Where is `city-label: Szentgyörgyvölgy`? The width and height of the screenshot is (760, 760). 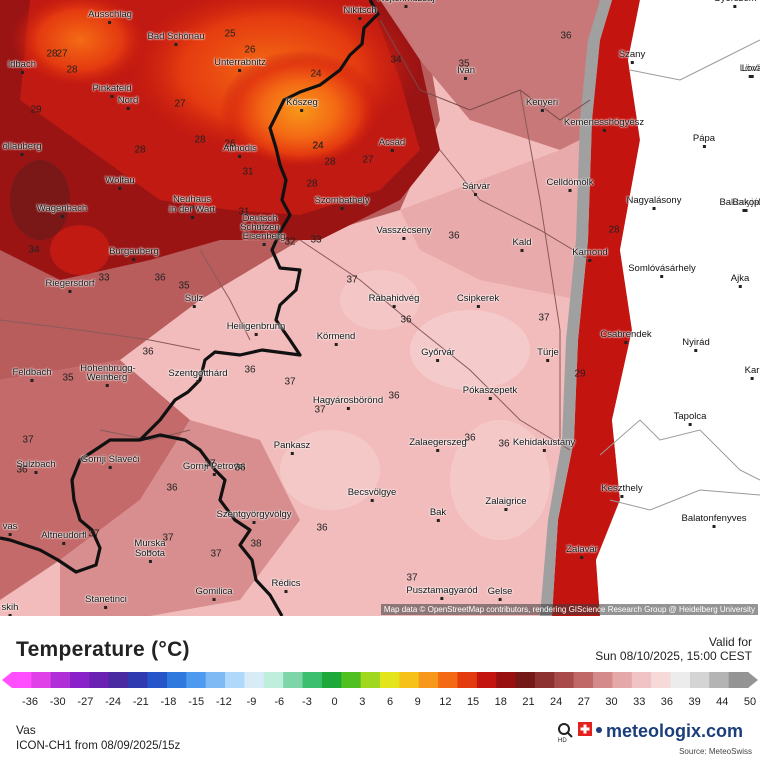
city-label: Szentgyörgyvölgy is located at coordinates (254, 517).